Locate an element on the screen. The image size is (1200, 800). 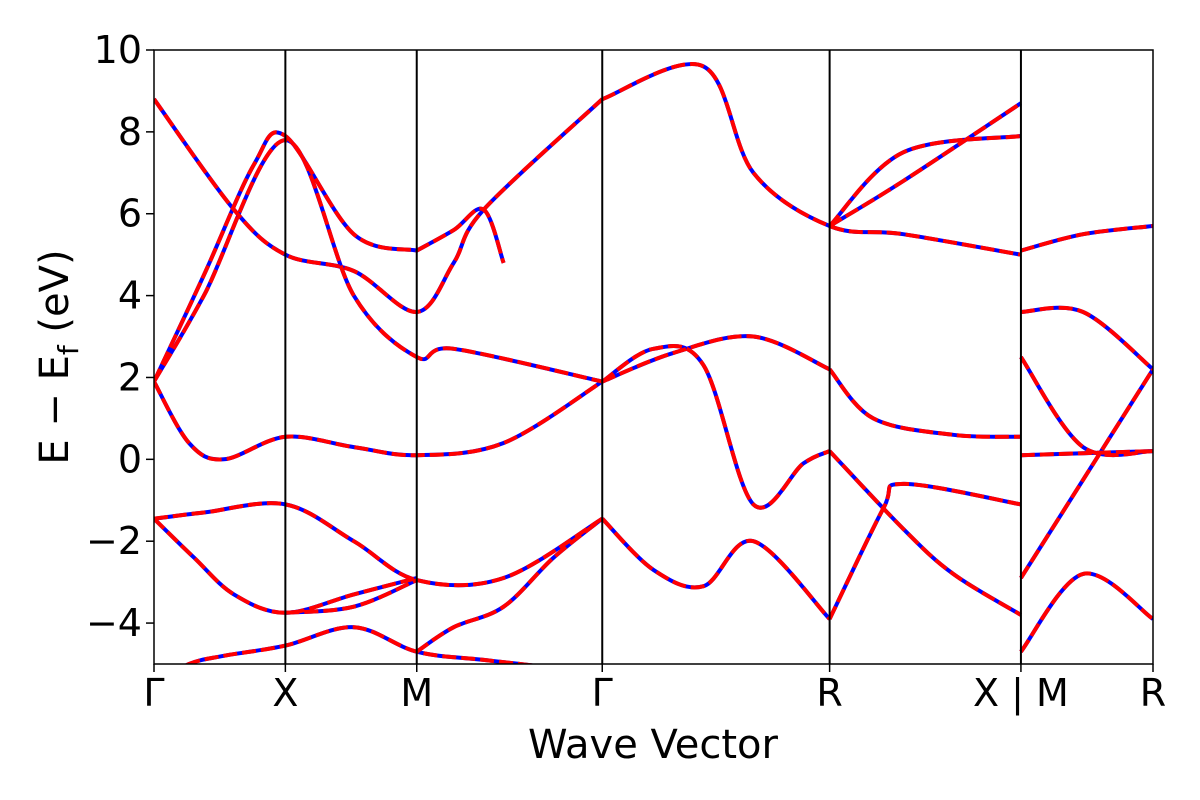
y-tick-label-2: 0 is located at coordinates (130, 459).